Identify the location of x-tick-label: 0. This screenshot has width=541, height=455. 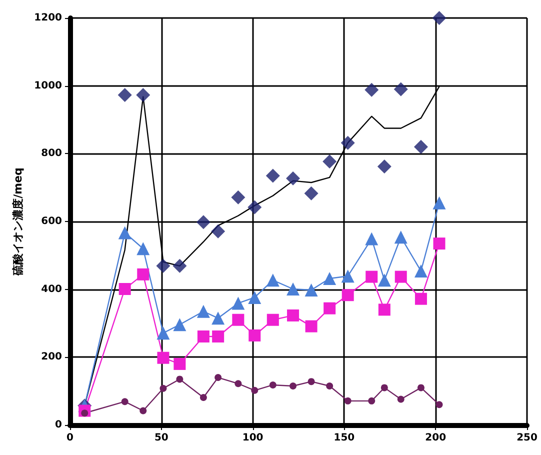
(70, 438).